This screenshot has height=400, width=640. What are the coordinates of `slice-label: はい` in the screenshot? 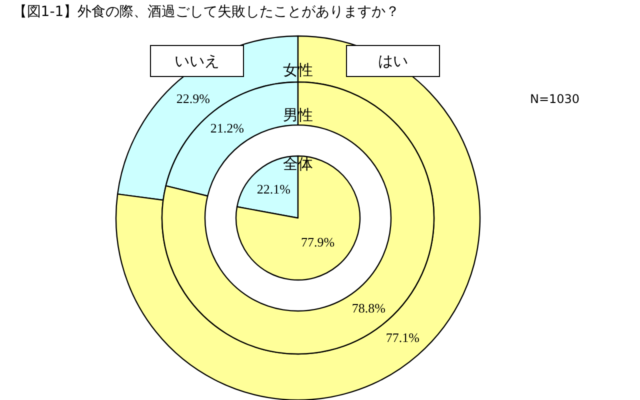 It's located at (393, 61).